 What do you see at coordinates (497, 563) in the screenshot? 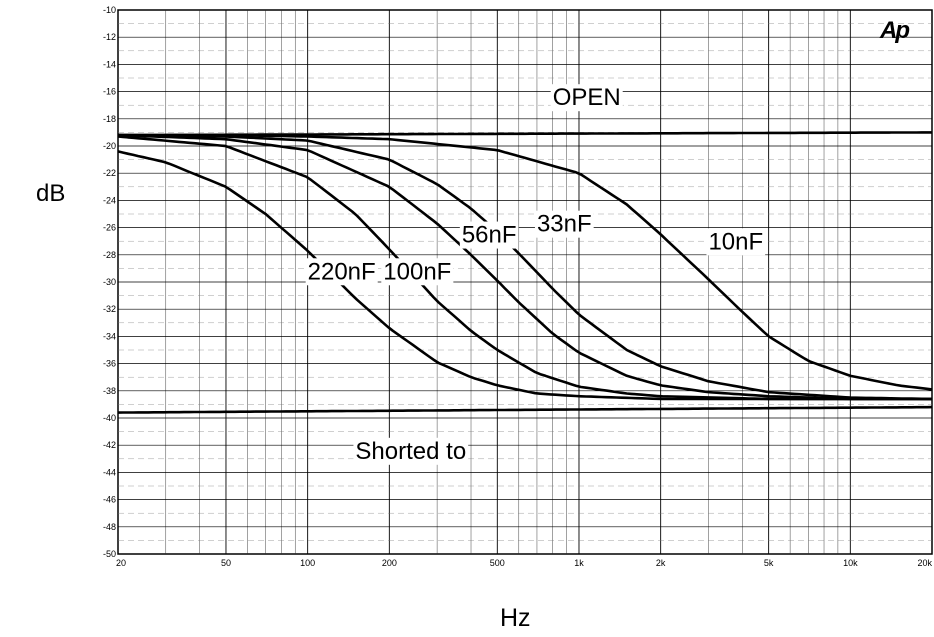
I see `x-tick-label: 500` at bounding box center [497, 563].